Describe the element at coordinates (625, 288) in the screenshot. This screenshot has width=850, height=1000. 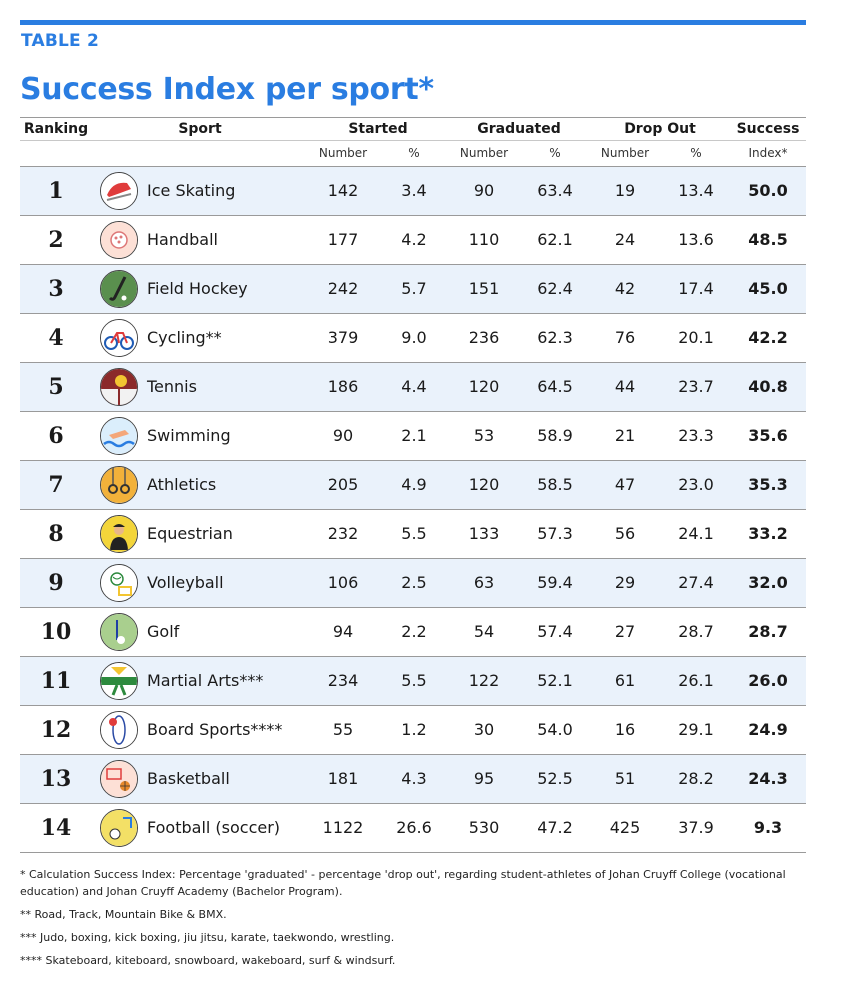
I see `dropout-number: 42` at that location.